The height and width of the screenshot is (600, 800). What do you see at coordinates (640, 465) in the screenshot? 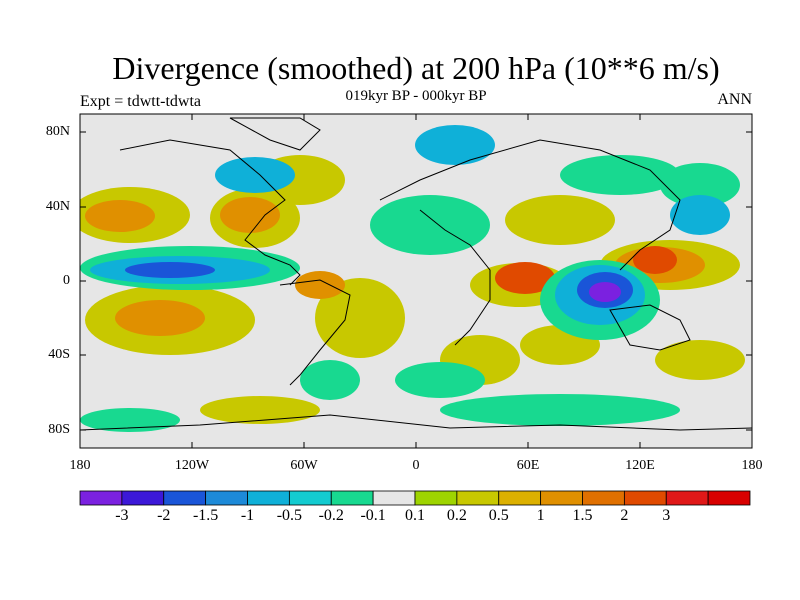
I see `lon-label-120e: 120E` at bounding box center [640, 465].